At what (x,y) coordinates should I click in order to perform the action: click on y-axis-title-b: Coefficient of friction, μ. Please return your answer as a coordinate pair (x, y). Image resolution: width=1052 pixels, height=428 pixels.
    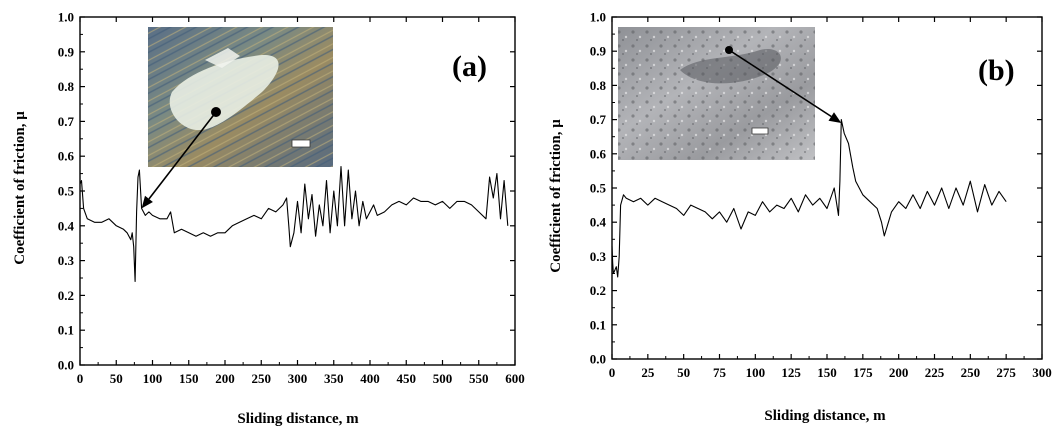
    Looking at the image, I should click on (556, 196).